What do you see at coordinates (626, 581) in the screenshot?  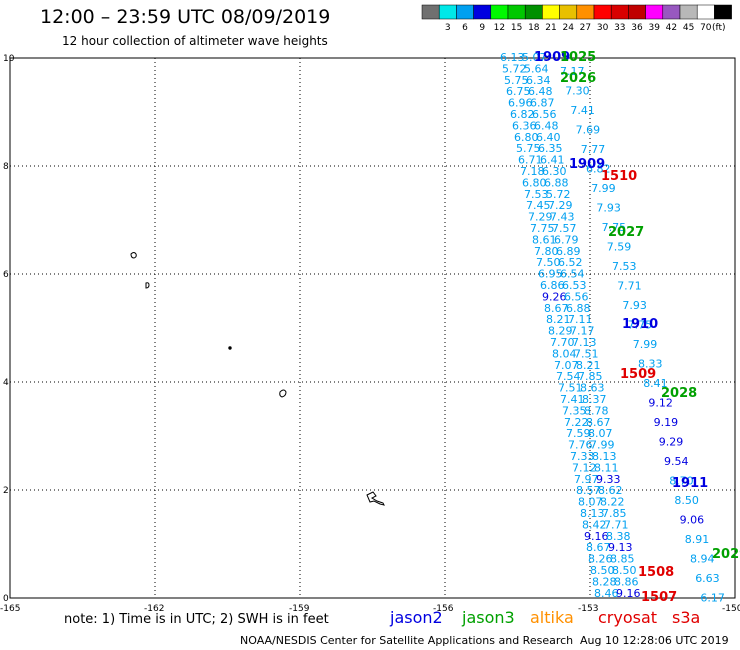 I see `wave-height-label: 8.86` at bounding box center [626, 581].